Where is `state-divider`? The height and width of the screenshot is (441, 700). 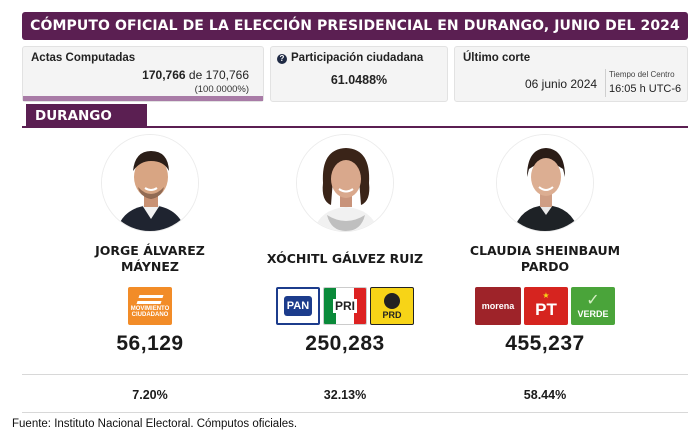 state-divider is located at coordinates (355, 127).